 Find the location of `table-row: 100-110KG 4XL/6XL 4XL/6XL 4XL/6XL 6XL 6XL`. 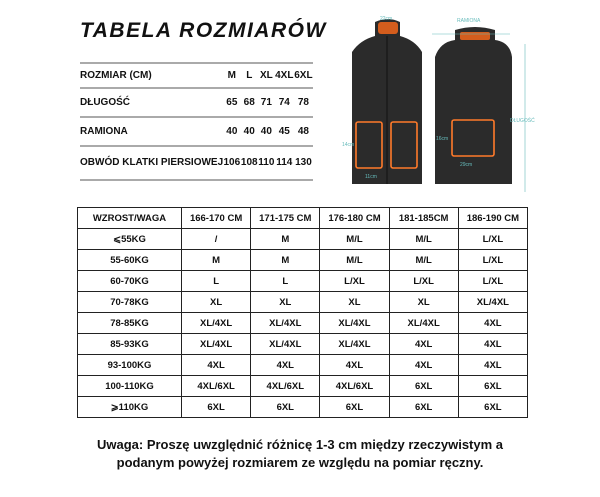

table-row: 100-110KG 4XL/6XL 4XL/6XL 4XL/6XL 6XL 6XL is located at coordinates (303, 386).